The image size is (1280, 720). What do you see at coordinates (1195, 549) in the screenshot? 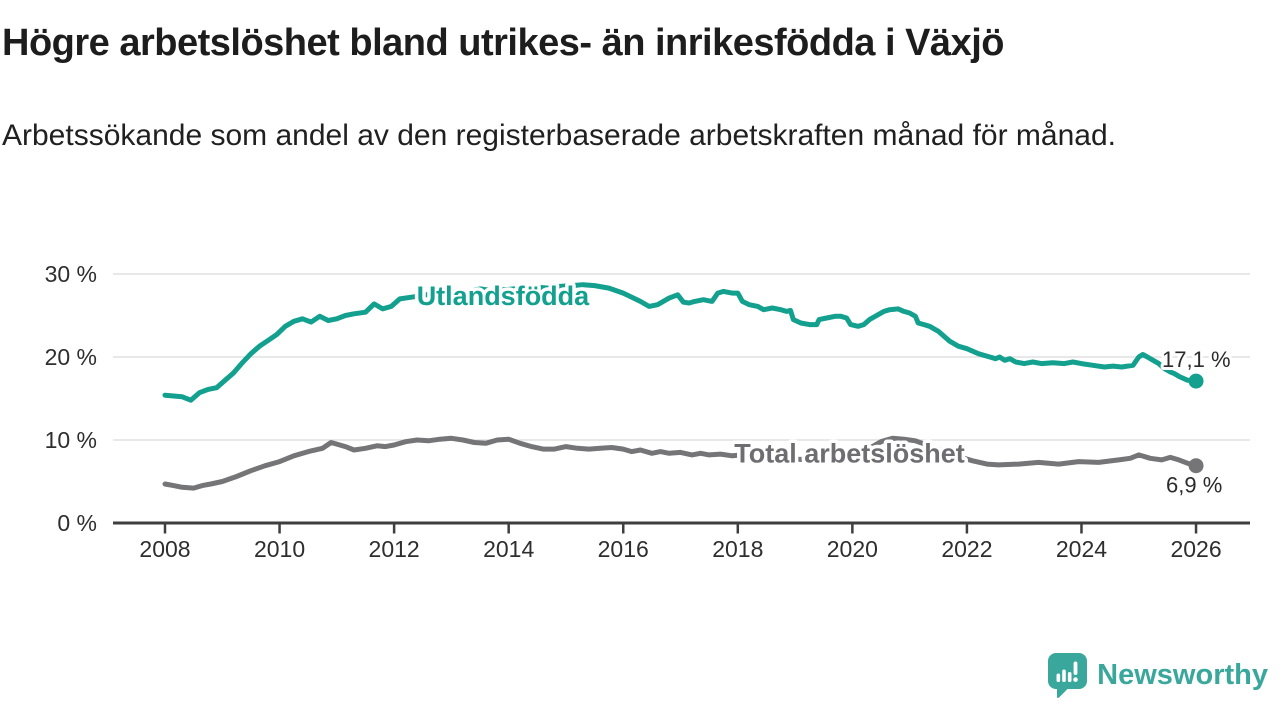
I see `x-tick-label: 2026` at bounding box center [1195, 549].